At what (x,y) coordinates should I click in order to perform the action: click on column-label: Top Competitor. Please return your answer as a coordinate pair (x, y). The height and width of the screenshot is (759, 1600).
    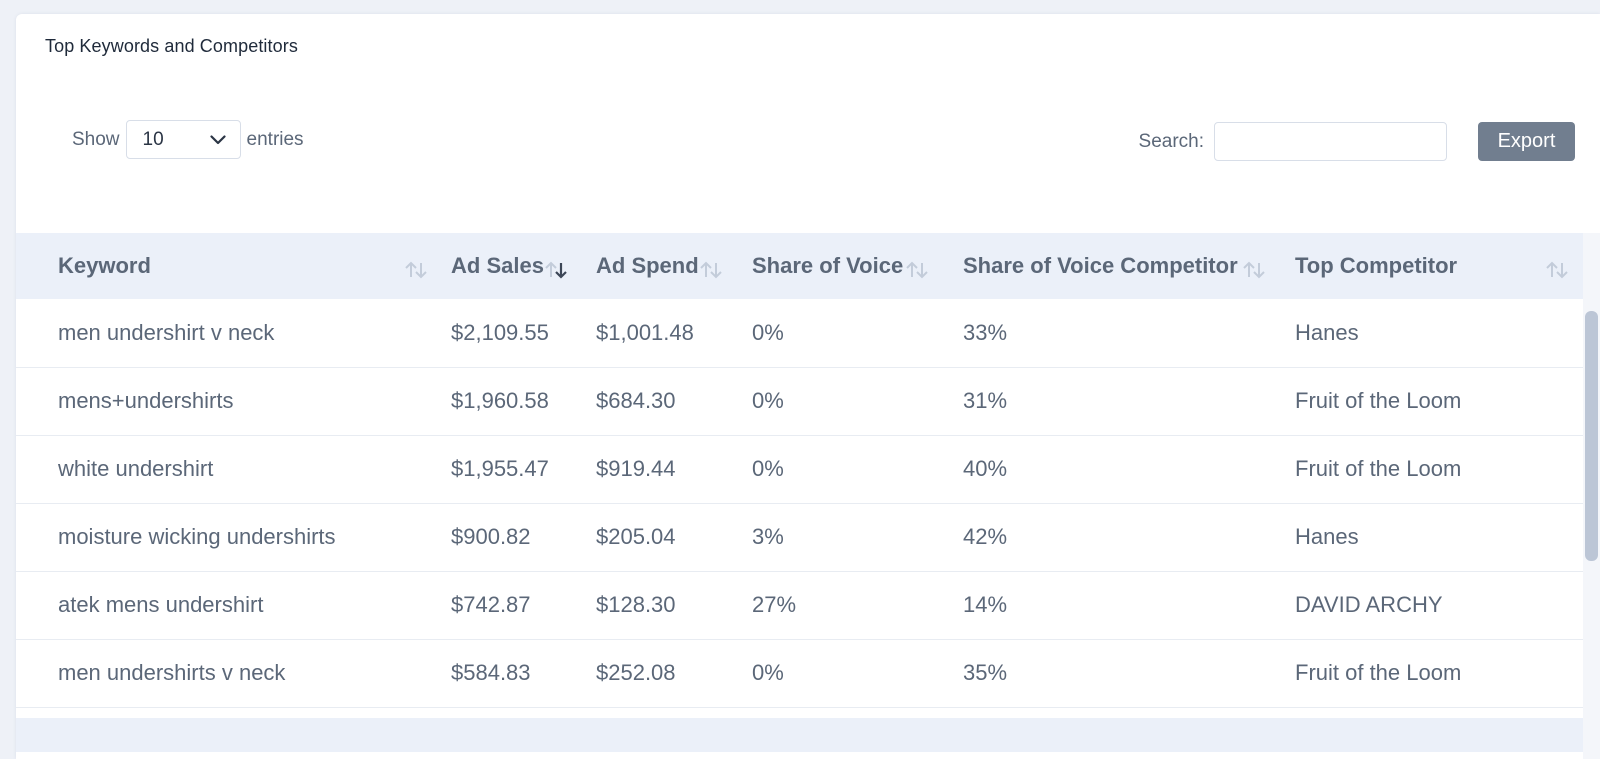
    Looking at the image, I should click on (1376, 265).